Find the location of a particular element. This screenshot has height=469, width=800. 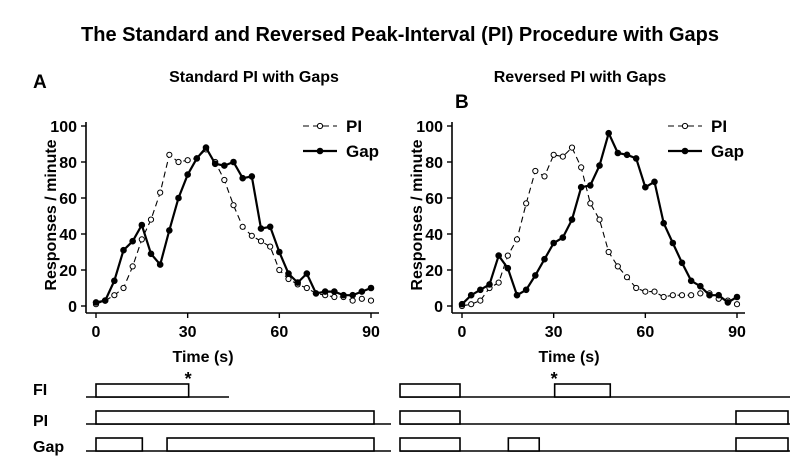

panel-b-label: B is located at coordinates (462, 102).